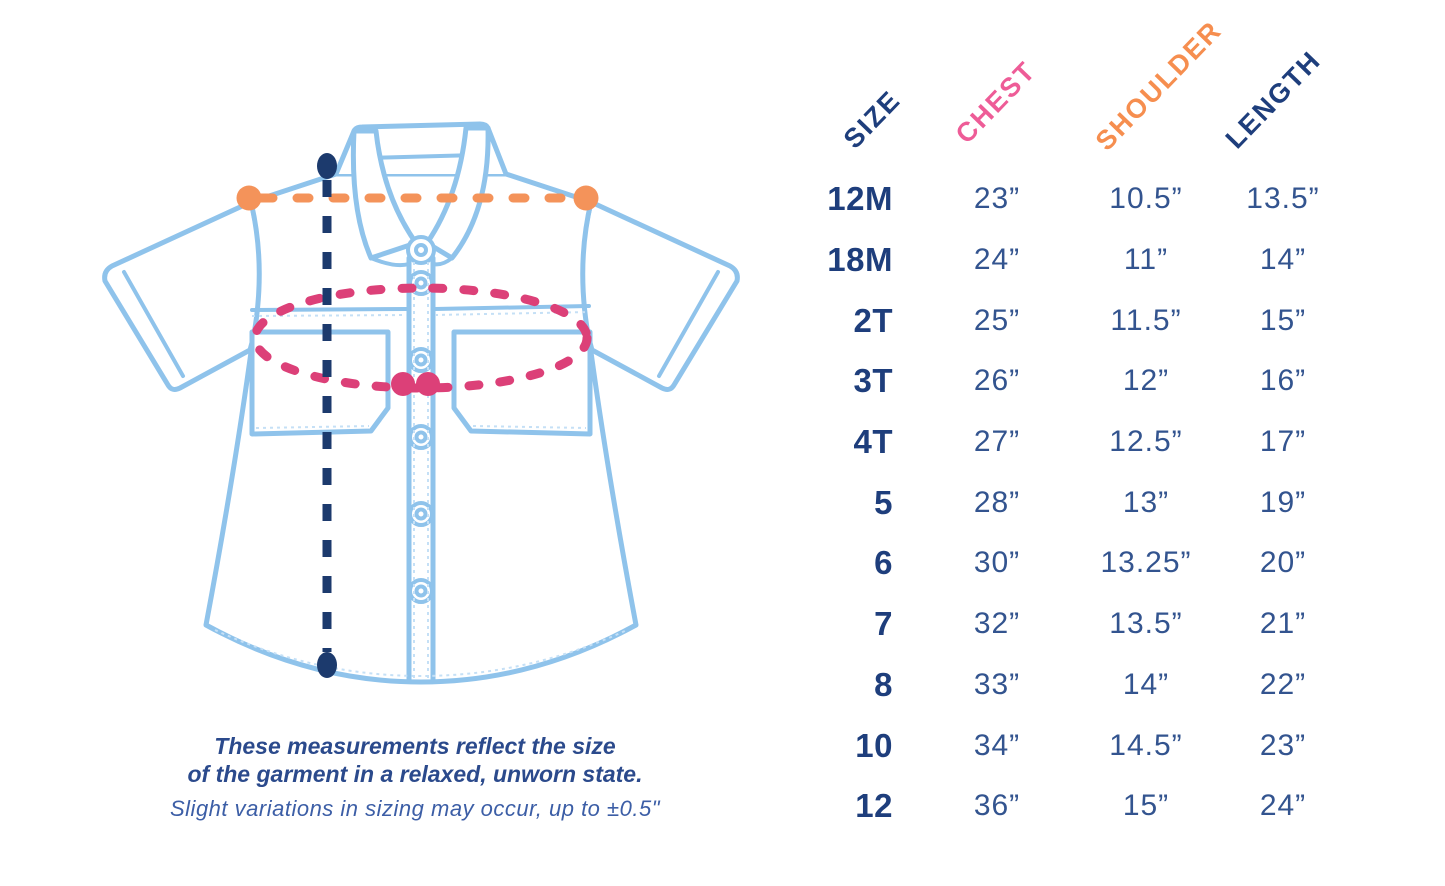 The width and height of the screenshot is (1445, 886). Describe the element at coordinates (327, 166) in the screenshot. I see `length-measure-dot-top` at that location.